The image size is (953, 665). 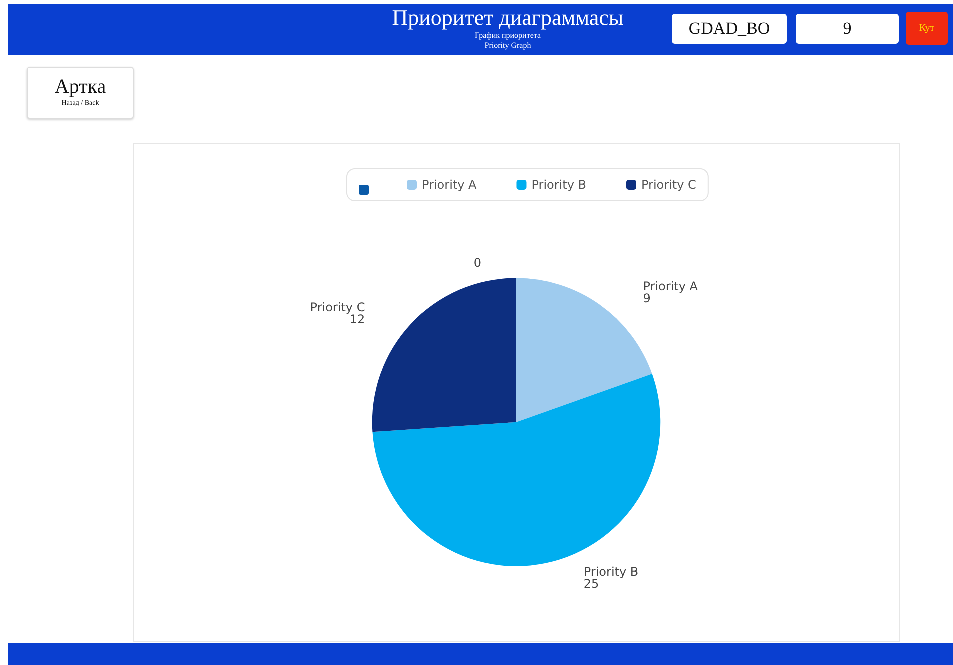 I want to click on legend-label: Priority B, so click(x=559, y=185).